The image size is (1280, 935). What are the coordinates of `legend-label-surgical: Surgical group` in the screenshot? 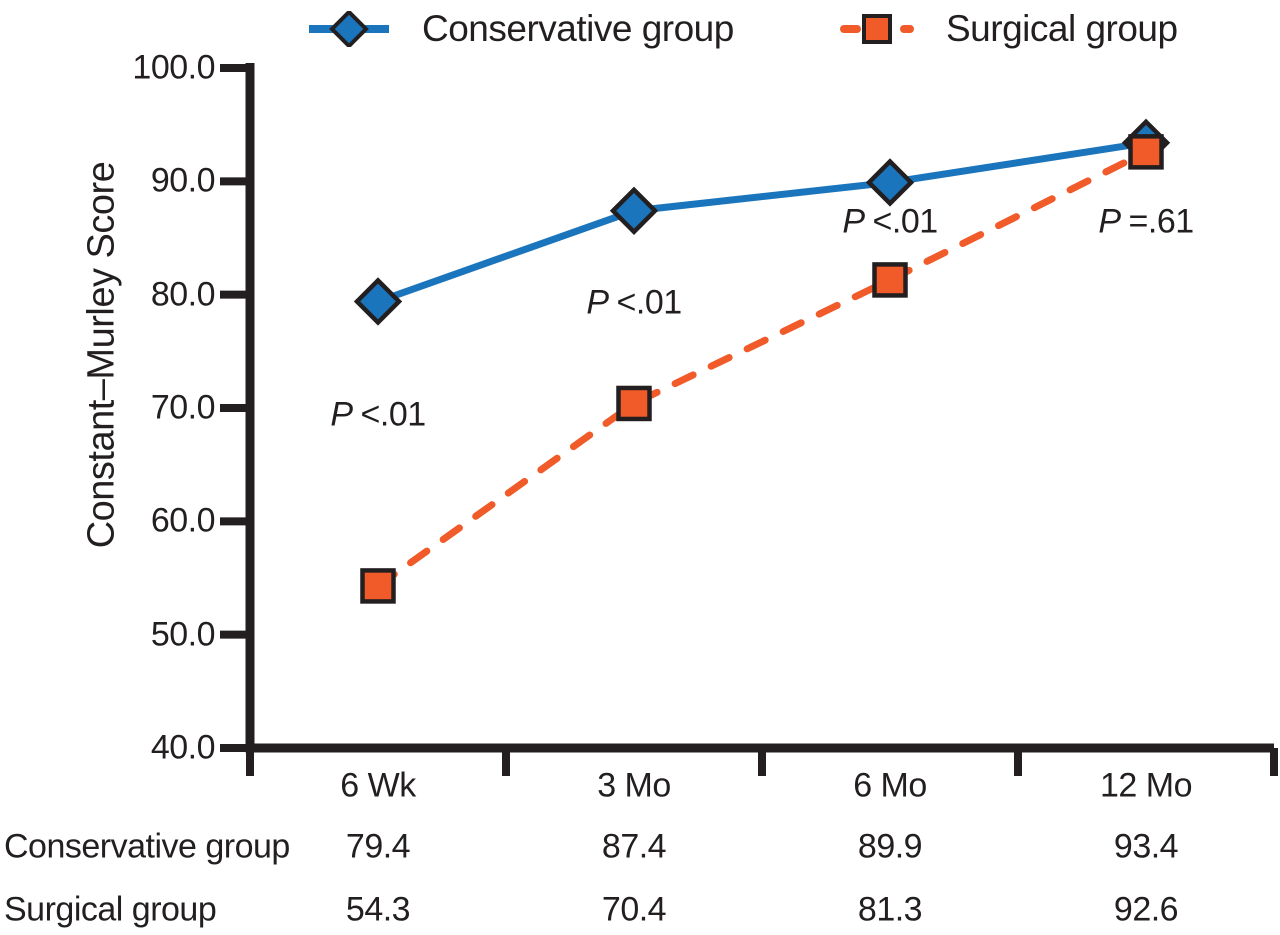 It's located at (1062, 28).